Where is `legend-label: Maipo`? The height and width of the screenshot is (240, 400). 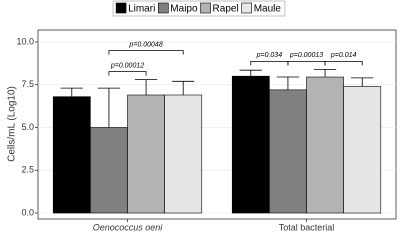 legend-label: Maipo is located at coordinates (184, 9).